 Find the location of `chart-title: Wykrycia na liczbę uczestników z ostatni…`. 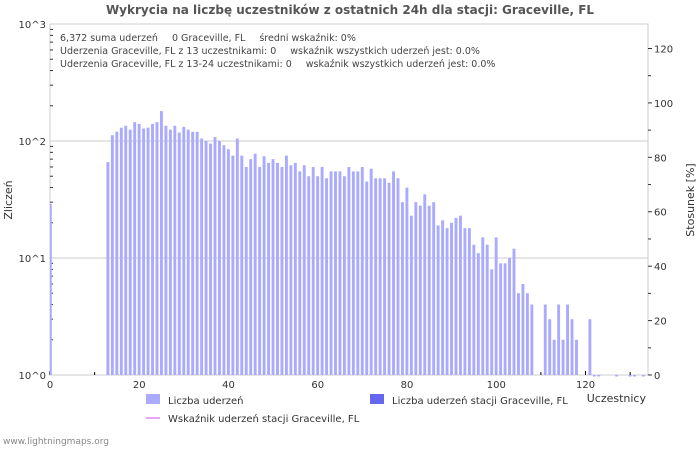

chart-title: Wykrycia na liczbę uczestników z ostatni… is located at coordinates (350, 10).